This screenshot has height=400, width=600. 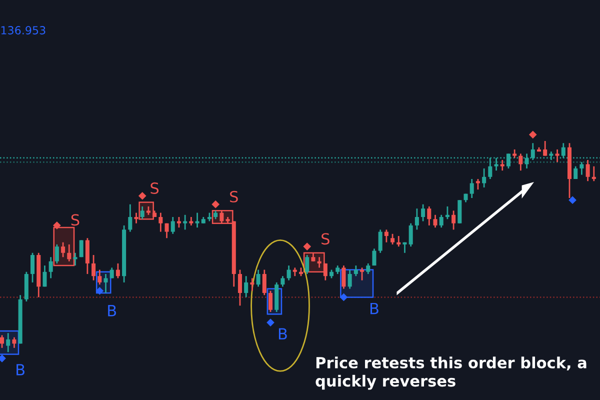 I want to click on text: Price retests this order block, a quickly reverses, so click(x=451, y=373).